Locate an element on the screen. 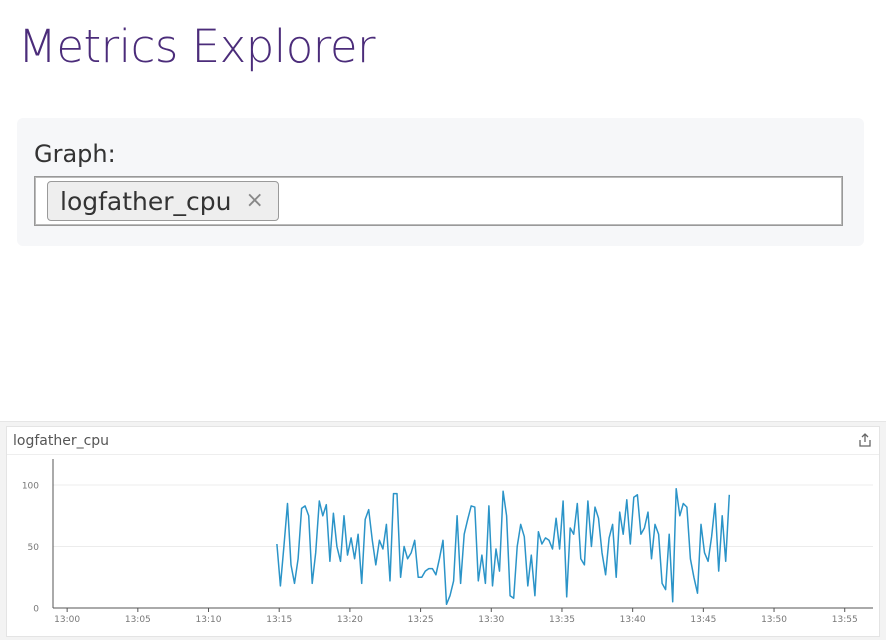 Image resolution: width=886 pixels, height=640 pixels. graph-label: Graph: is located at coordinates (75, 154).